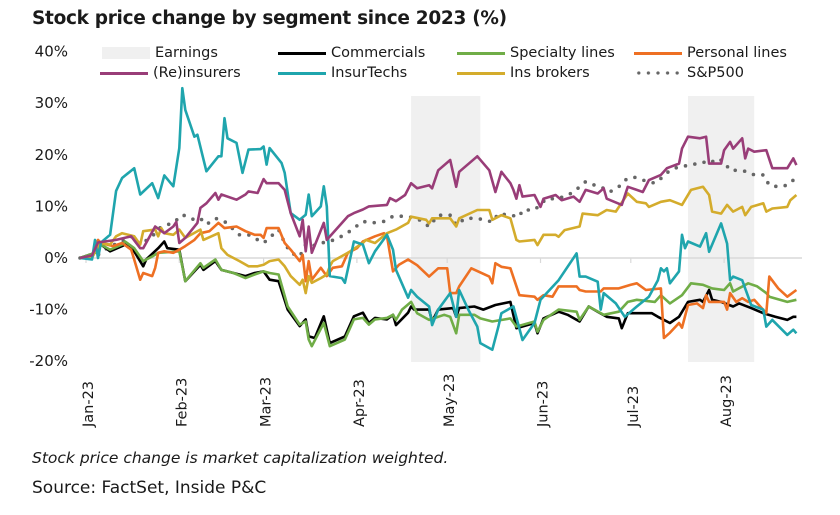 This screenshot has height=515, width=840. Describe the element at coordinates (727, 401) in the screenshot. I see `x-tick-label: Aug-23` at that location.